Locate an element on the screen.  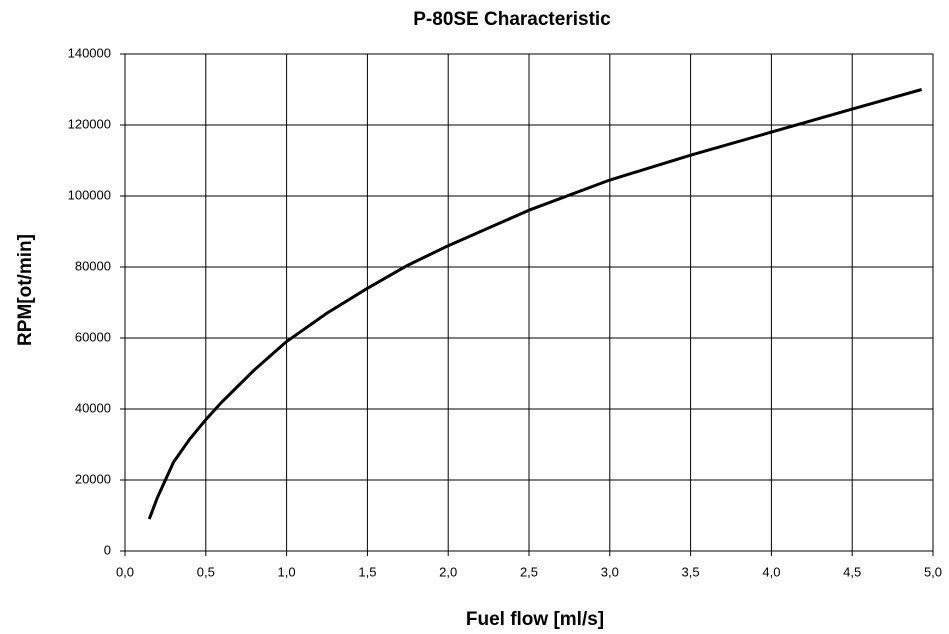
x-tick-label: 4,5 is located at coordinates (852, 571).